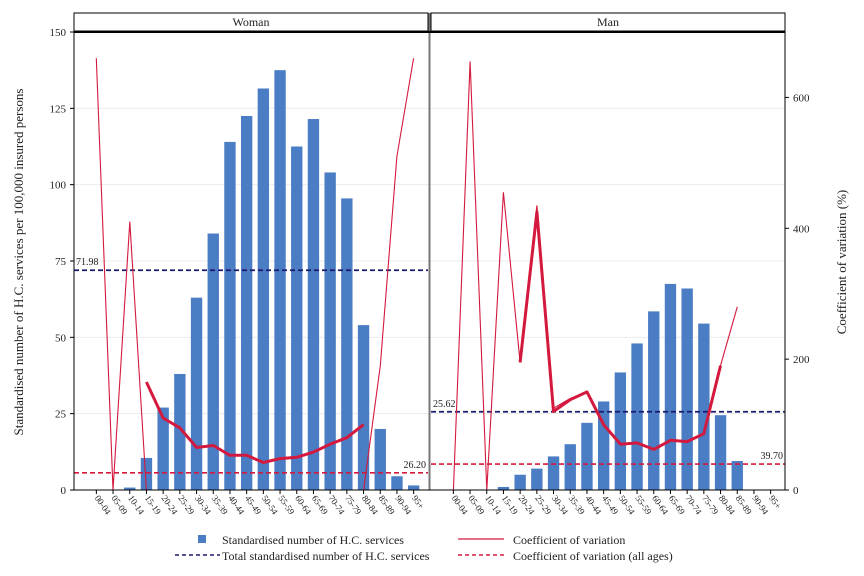  I want to click on panel-strip-man, so click(608, 22).